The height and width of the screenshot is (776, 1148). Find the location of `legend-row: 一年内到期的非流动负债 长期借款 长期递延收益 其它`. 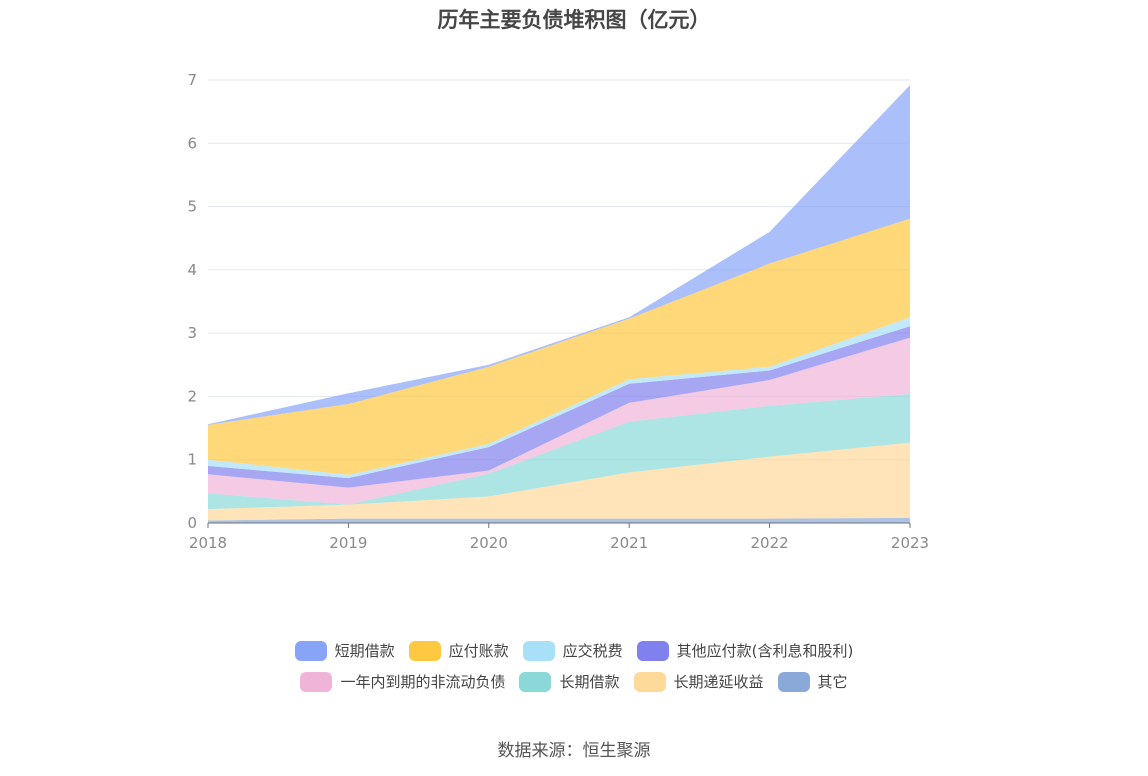

legend-row: 一年内到期的非流动负债 长期借款 长期递延收益 其它 is located at coordinates (574, 681).